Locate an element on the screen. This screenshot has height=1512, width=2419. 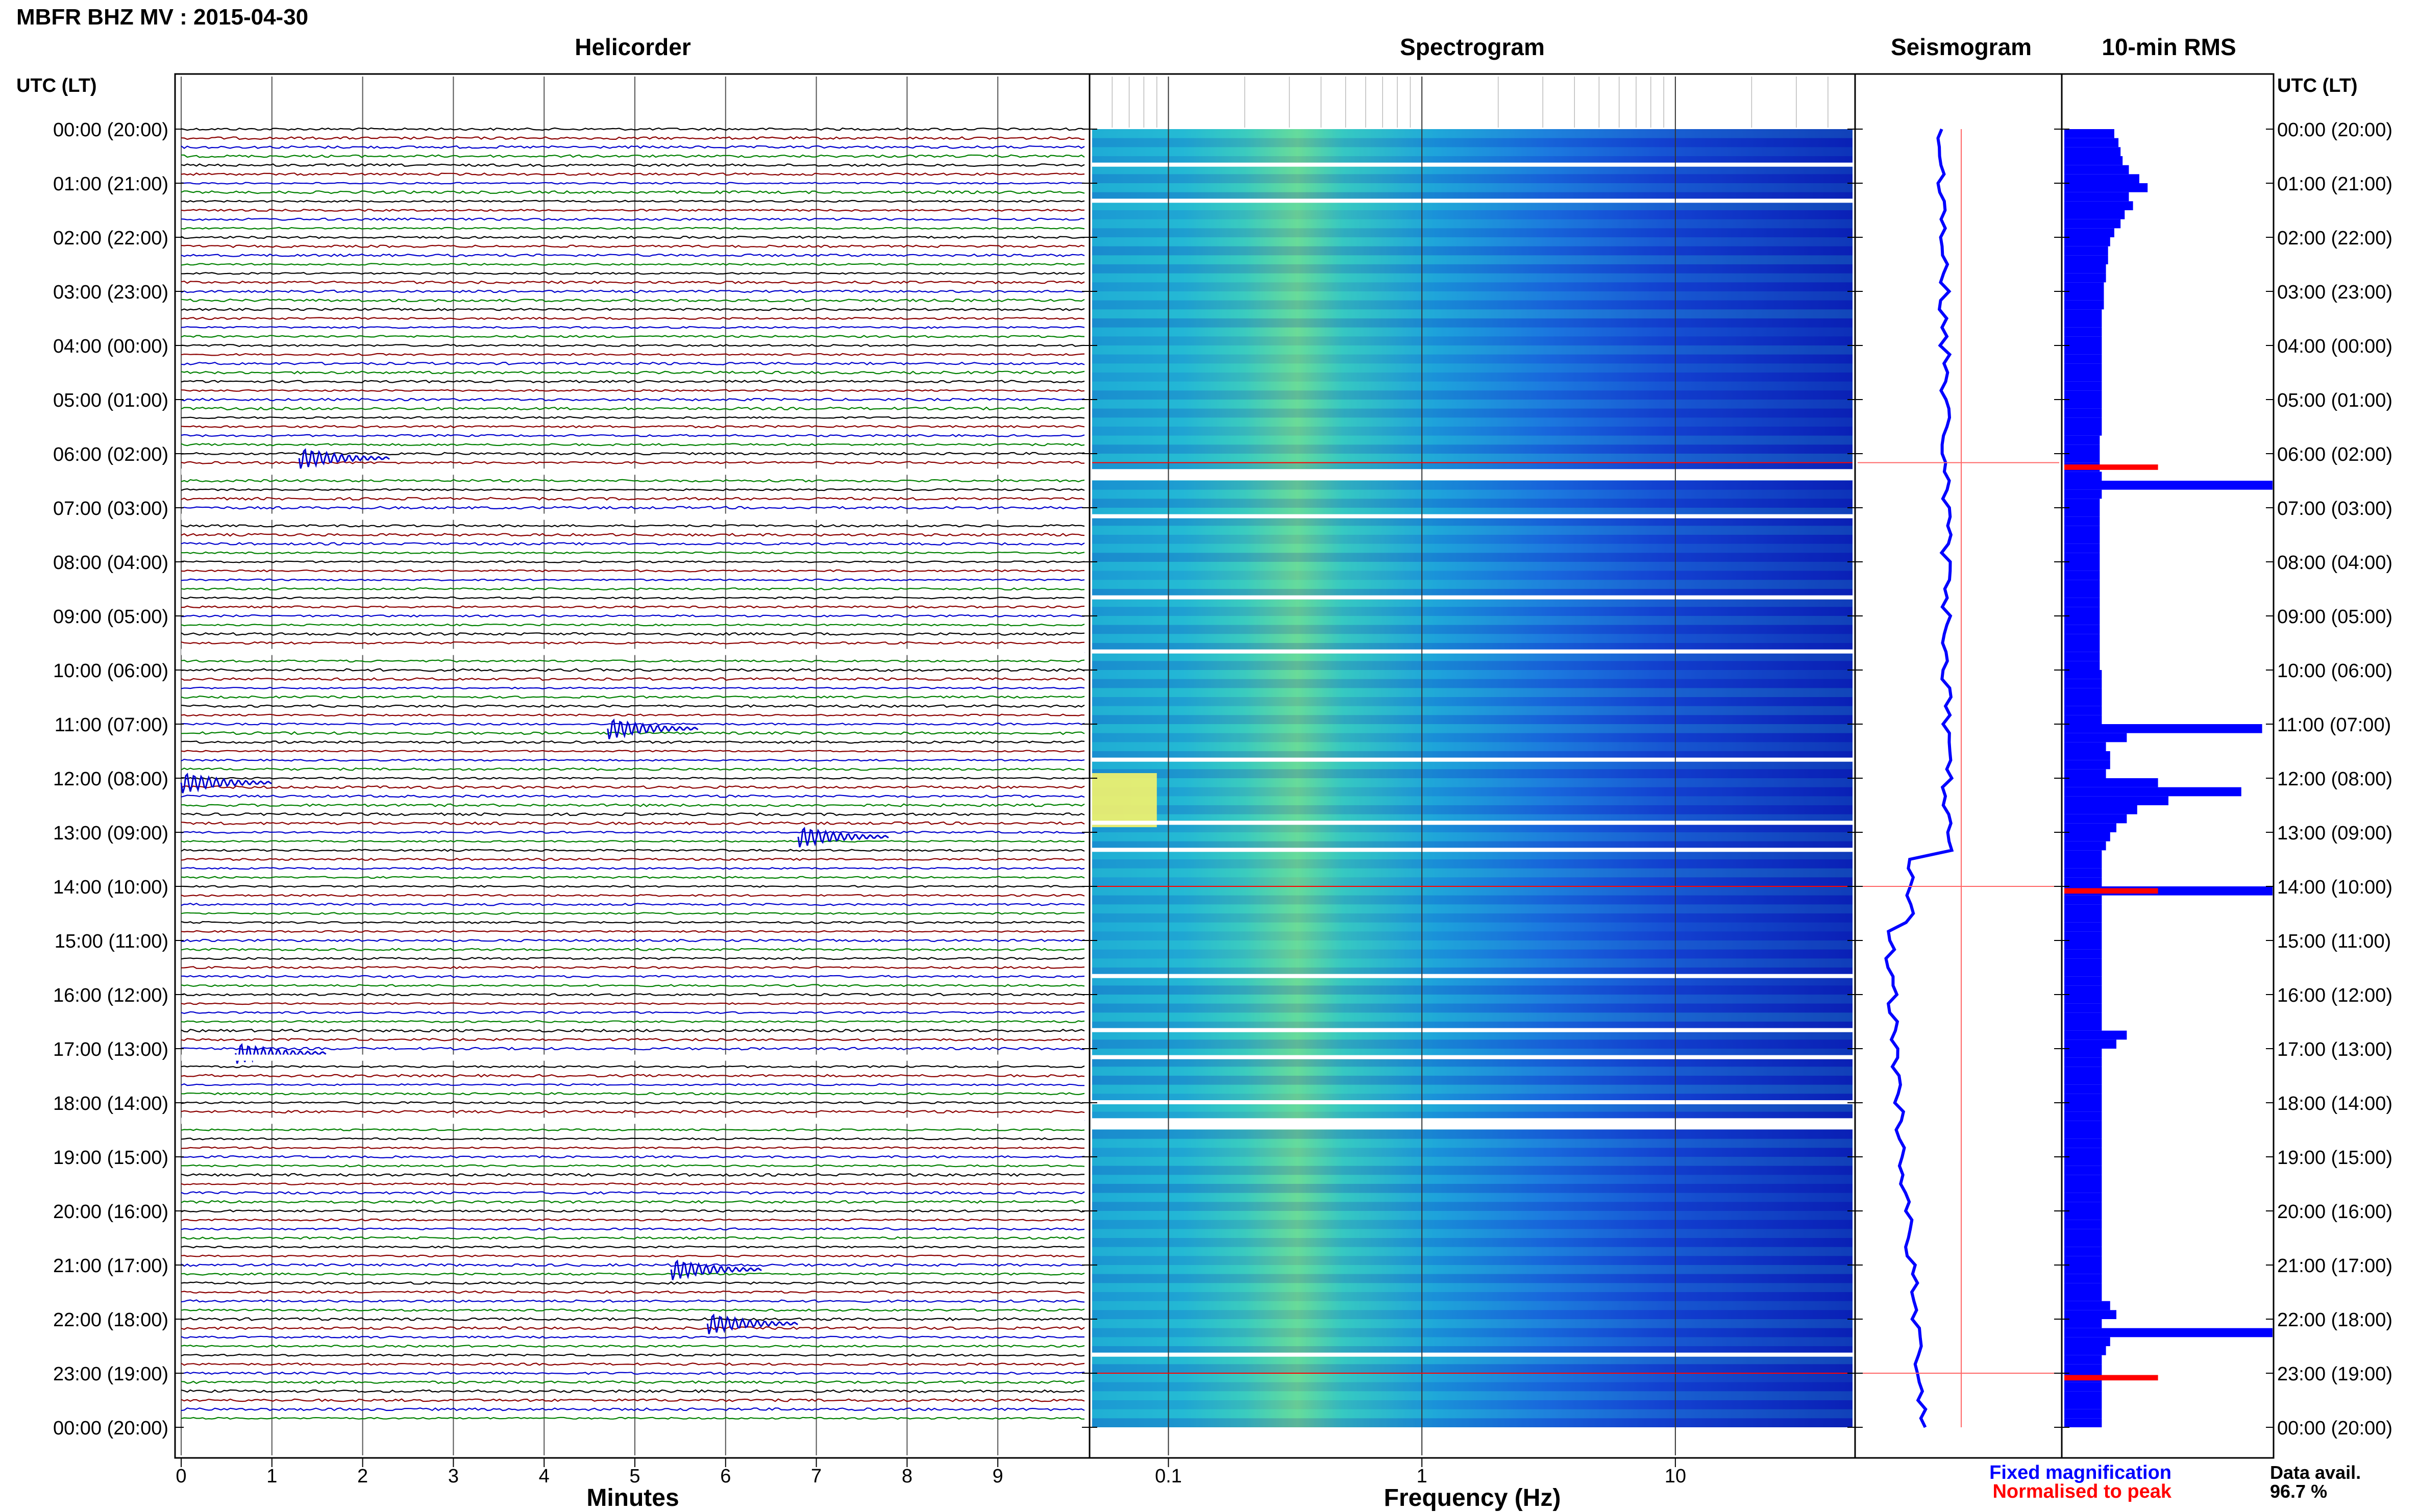
rms-normalised-peak-bar is located at coordinates (2111, 1378).